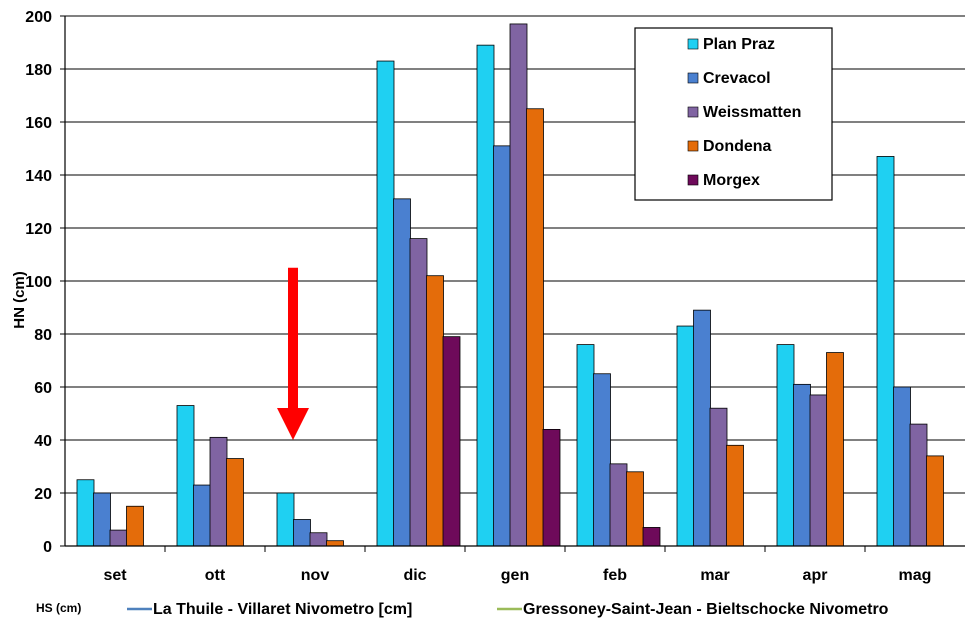 This screenshot has width=967, height=622. I want to click on bar-weissmatten-mar, so click(718, 477).